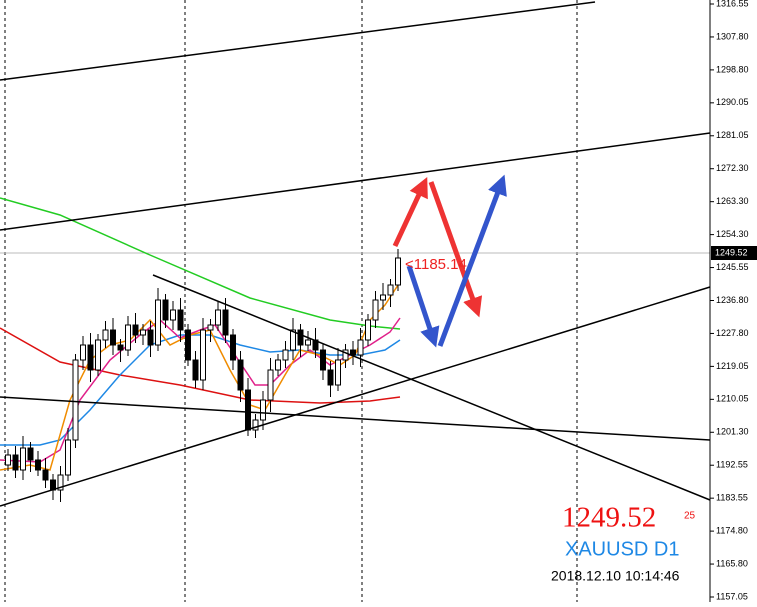  What do you see at coordinates (732, 102) in the screenshot?
I see `axis-label: 1290.05` at bounding box center [732, 102].